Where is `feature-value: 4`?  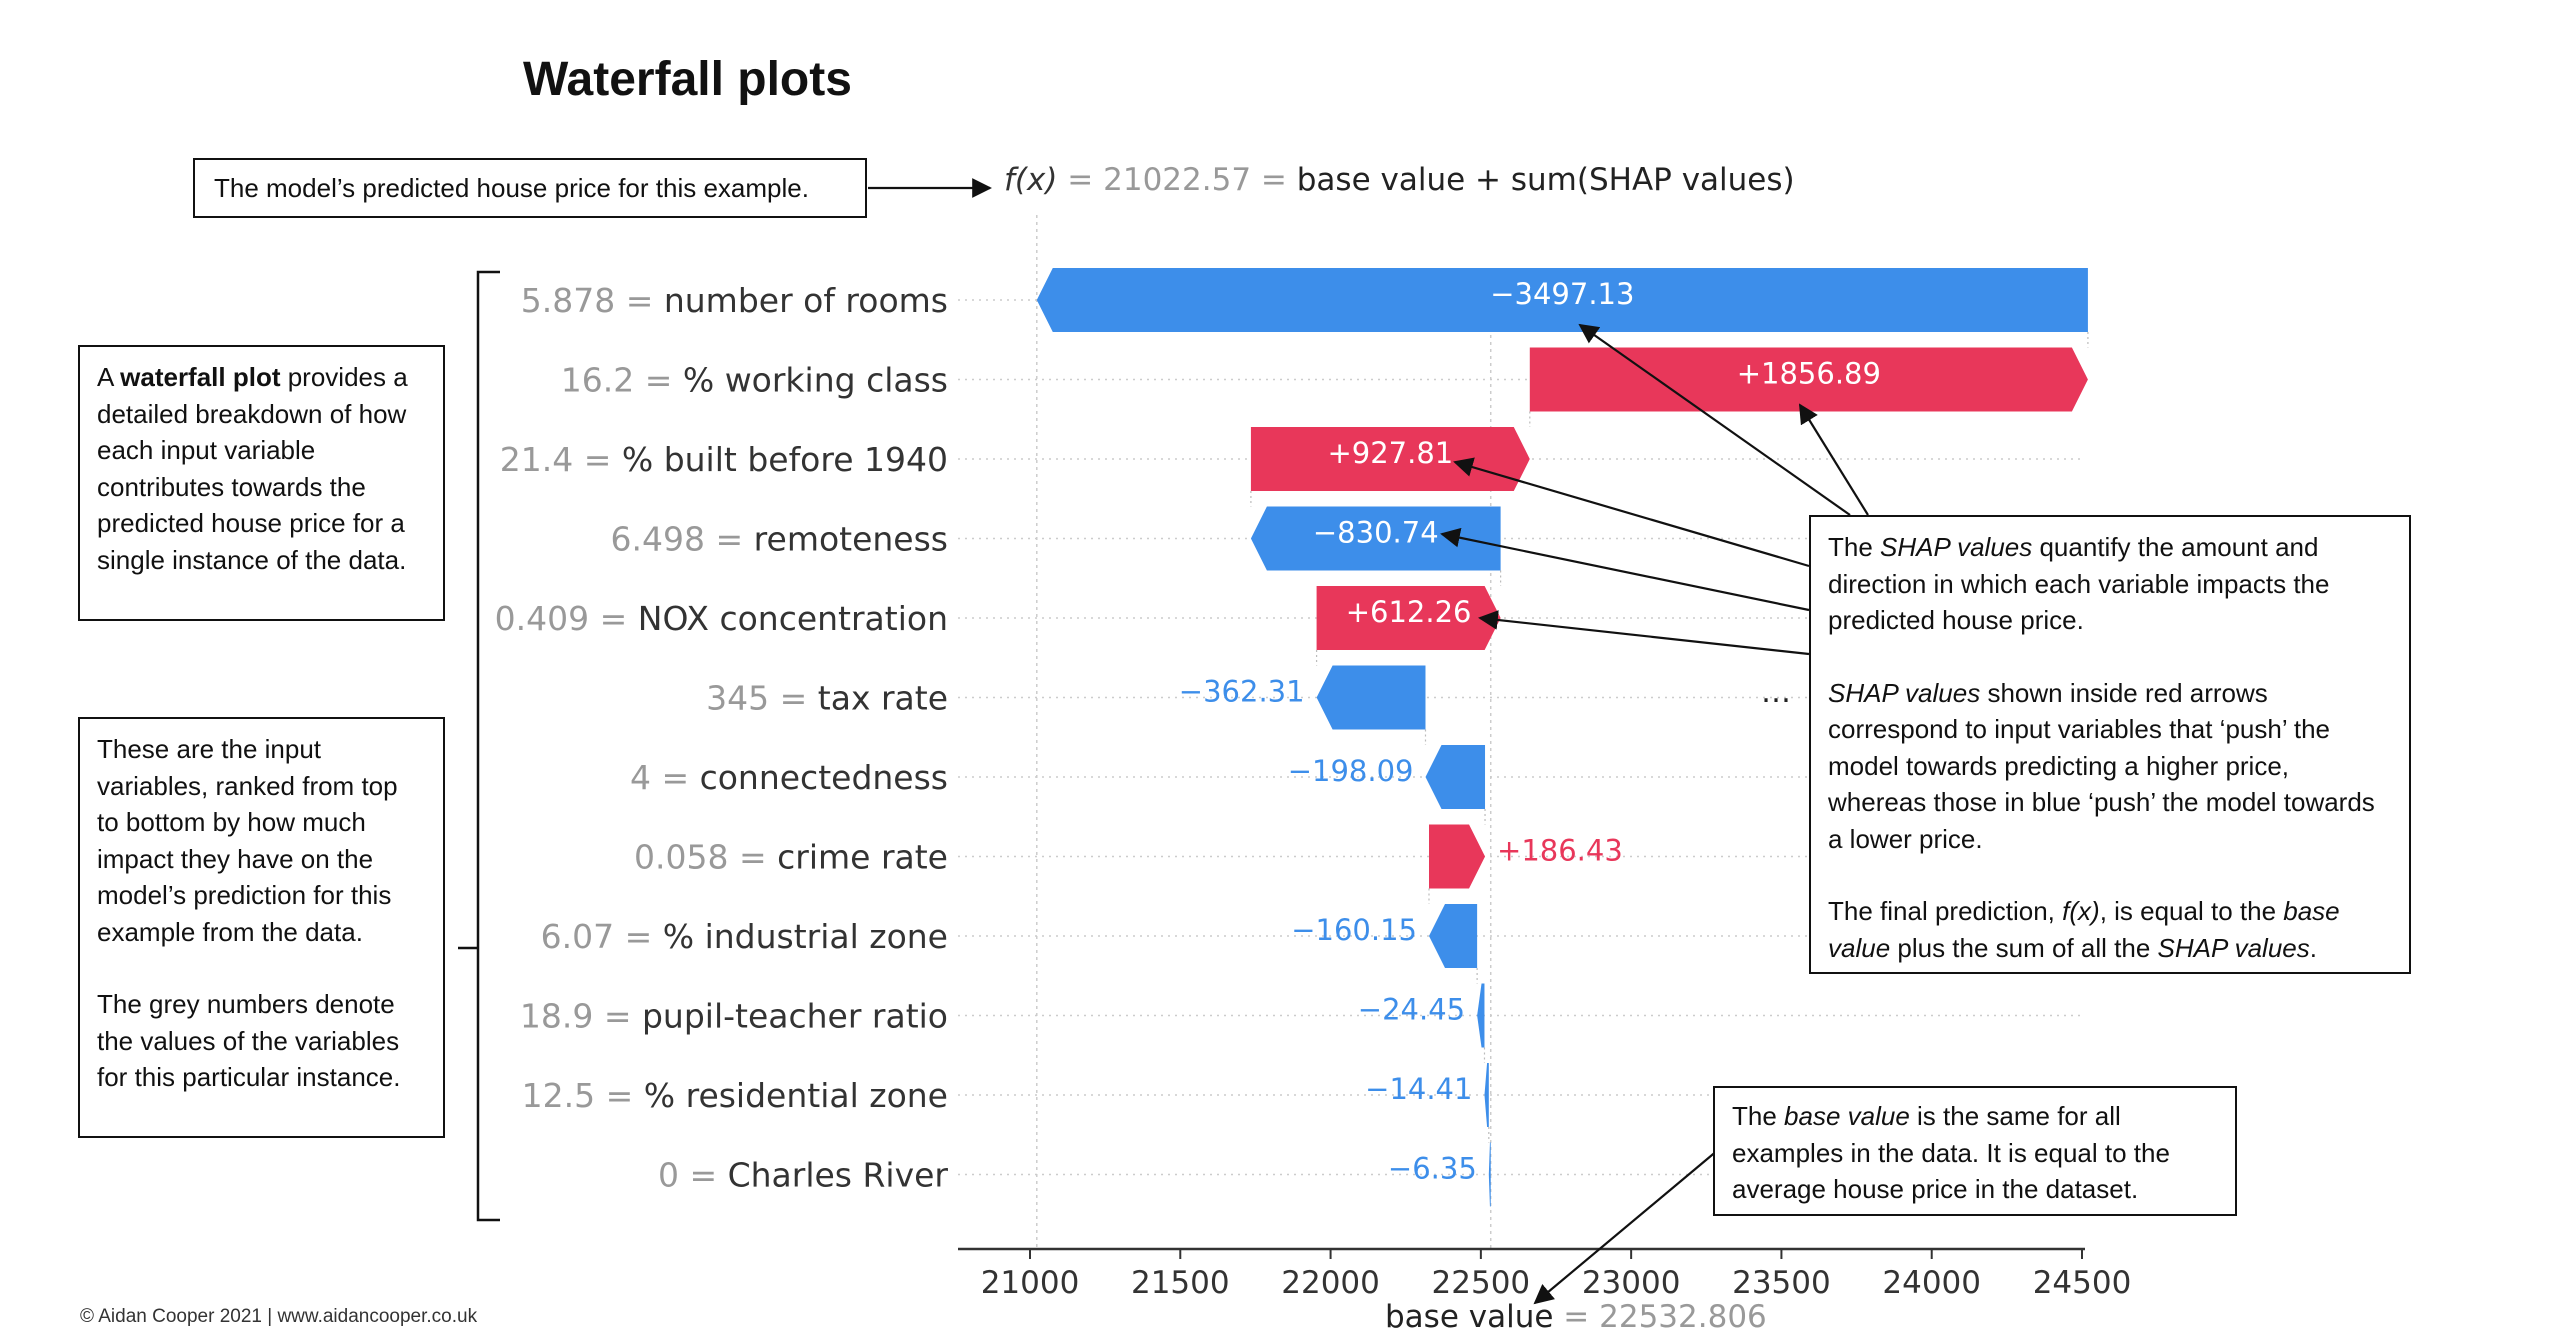
feature-value: 4 is located at coordinates (640, 777).